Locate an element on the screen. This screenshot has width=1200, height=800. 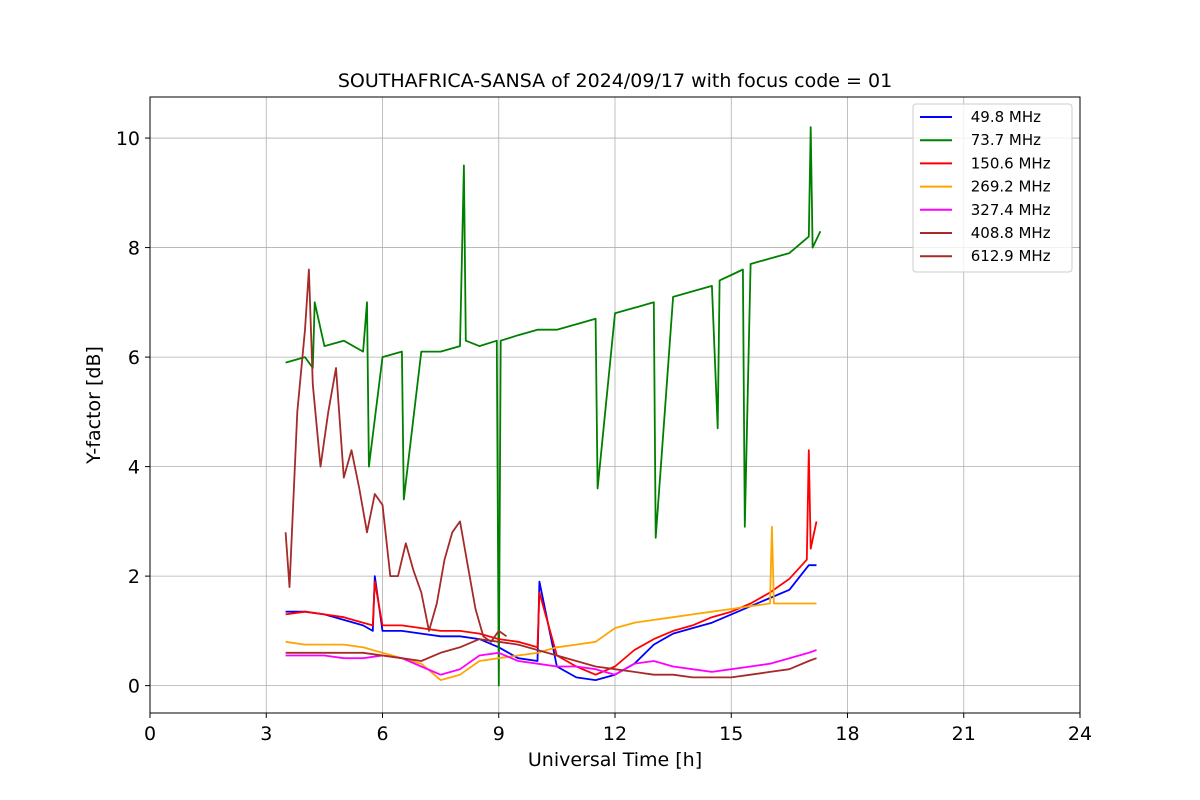
legend-label: 408.8 MHz is located at coordinates (1008, 233).